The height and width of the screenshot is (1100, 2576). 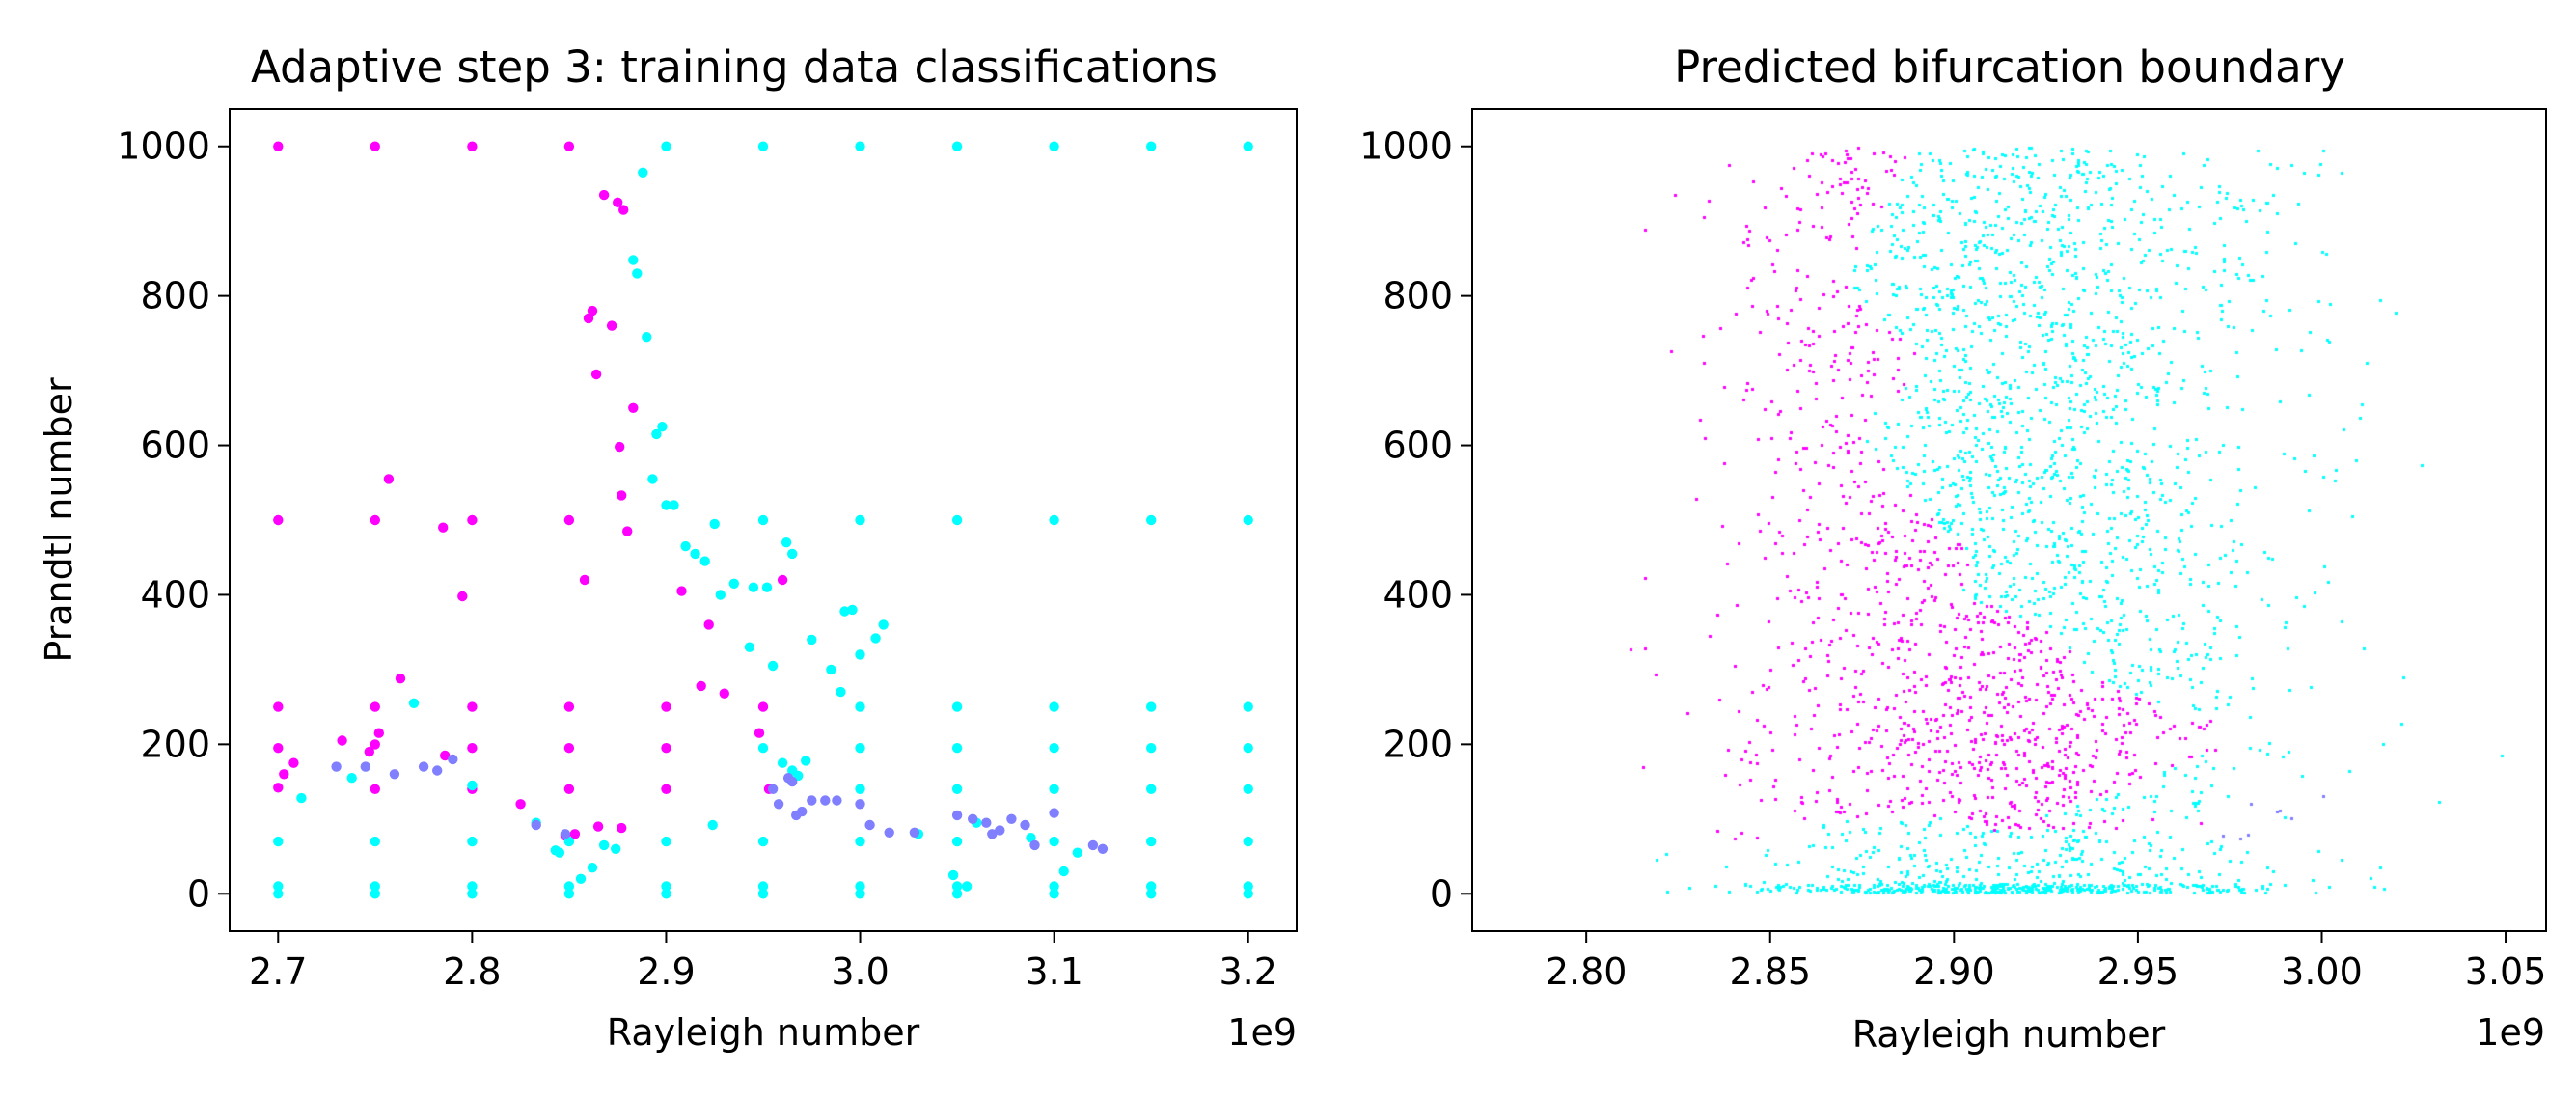 I want to click on left-x-axis-label: Rayleigh number, so click(x=764, y=1032).